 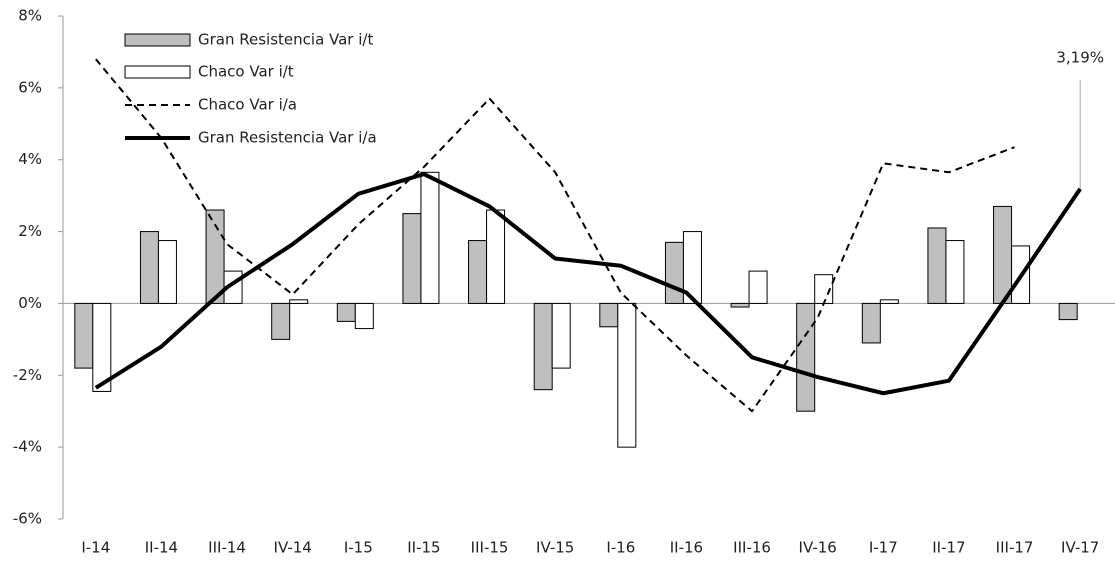 I want to click on x-tick-label: I-15, so click(x=358, y=548).